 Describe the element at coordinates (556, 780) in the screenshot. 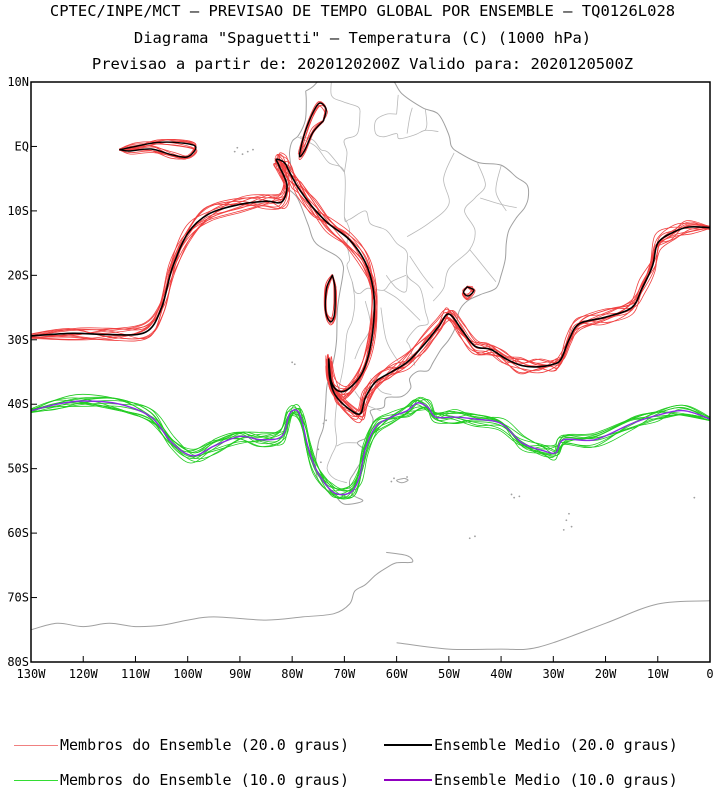

I see `legend-label-mean-10: Ensemble Medio (10.0 graus)` at that location.